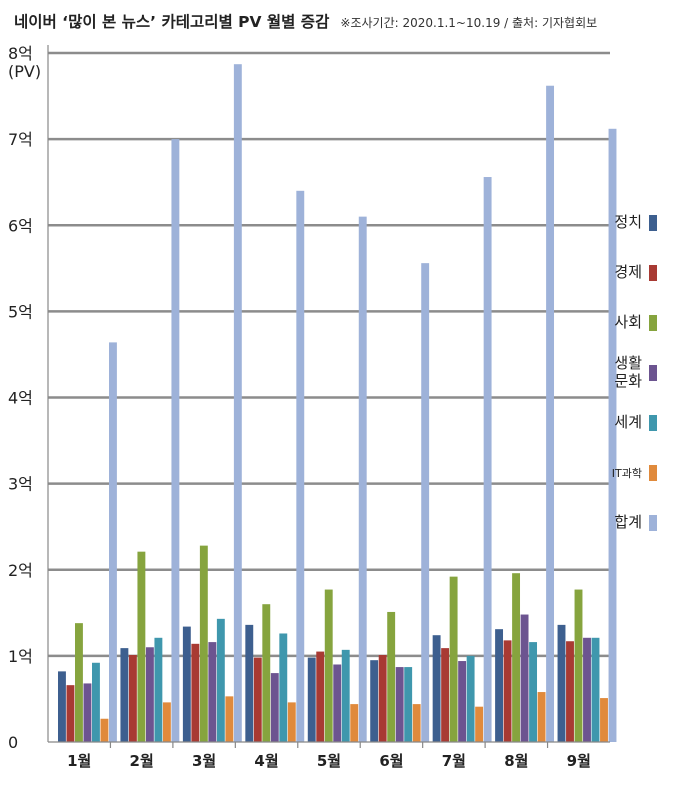  I want to click on y-tick-label: 3억, so click(20, 484).